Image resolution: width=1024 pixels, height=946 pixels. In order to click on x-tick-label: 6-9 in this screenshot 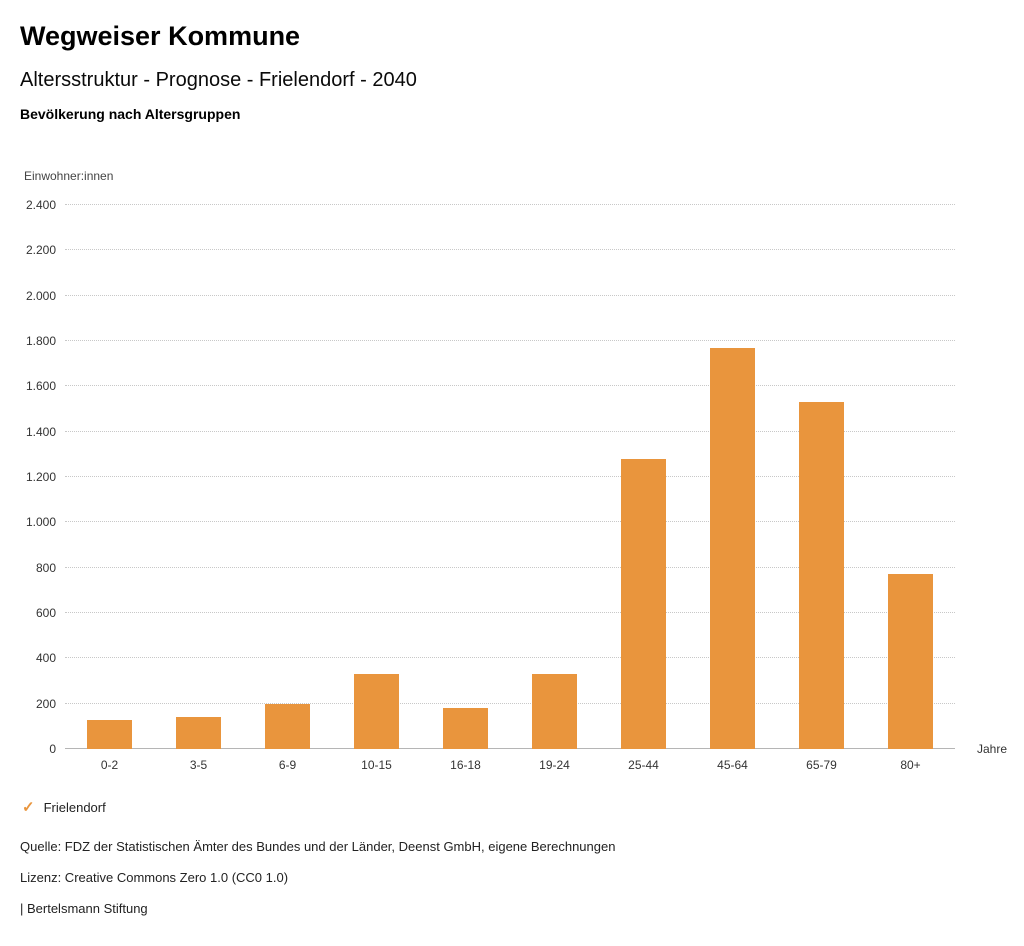, I will do `click(287, 765)`.